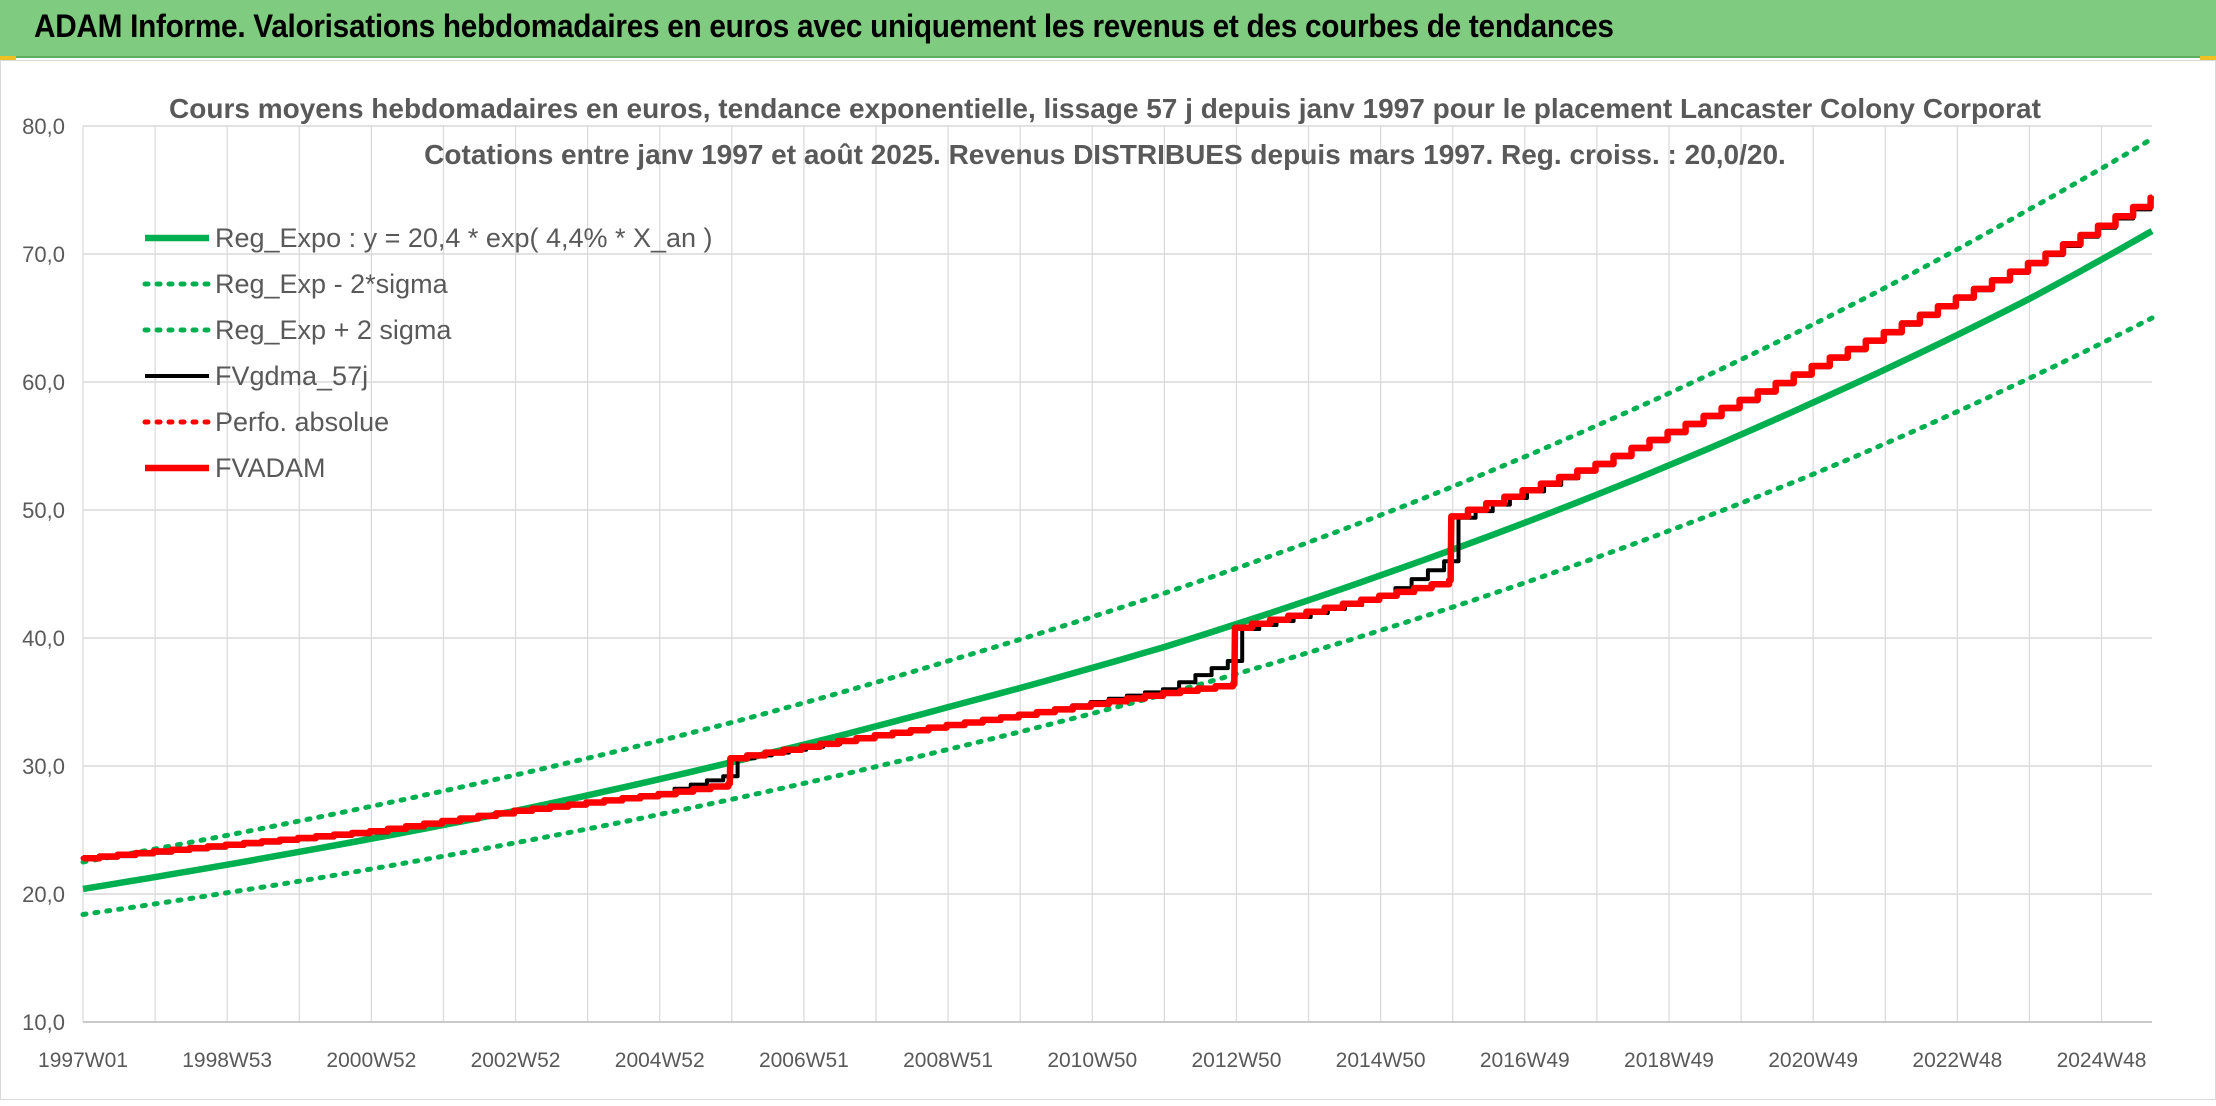 This screenshot has width=2216, height=1106. Describe the element at coordinates (227, 1060) in the screenshot. I see `x-tick-label: 1998W53` at that location.